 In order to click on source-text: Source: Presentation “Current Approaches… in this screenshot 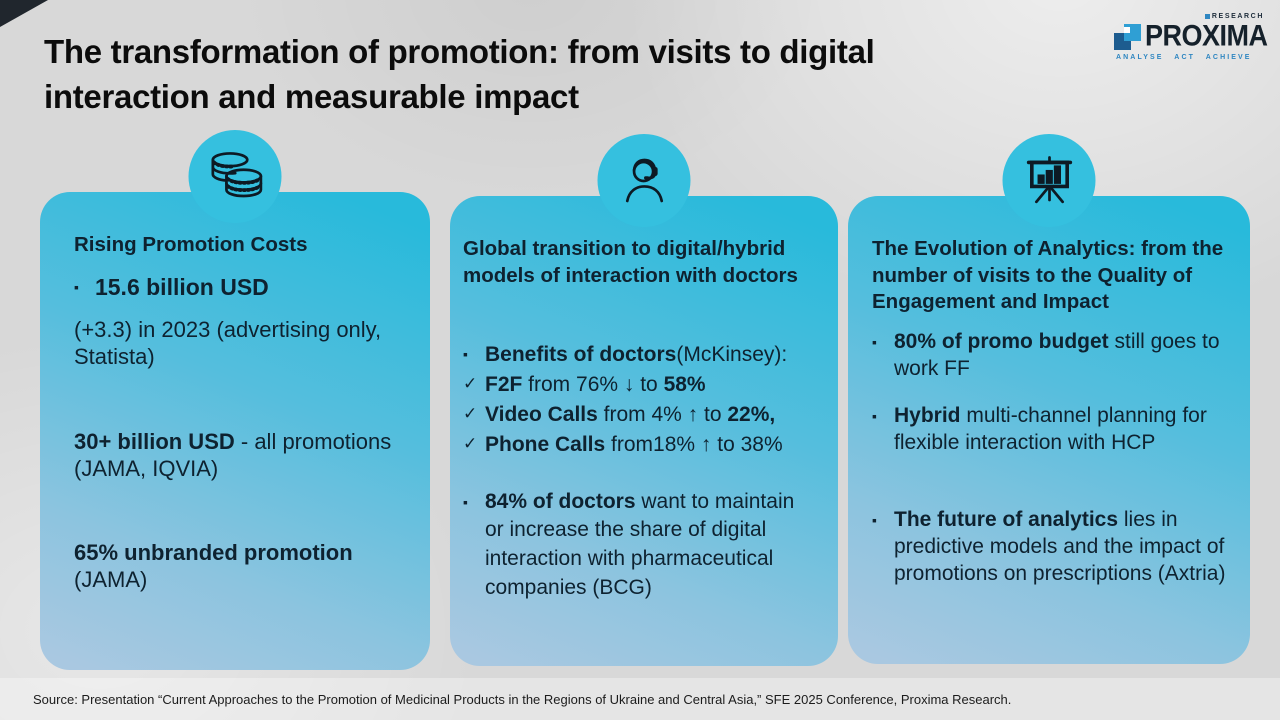, I will do `click(522, 699)`.